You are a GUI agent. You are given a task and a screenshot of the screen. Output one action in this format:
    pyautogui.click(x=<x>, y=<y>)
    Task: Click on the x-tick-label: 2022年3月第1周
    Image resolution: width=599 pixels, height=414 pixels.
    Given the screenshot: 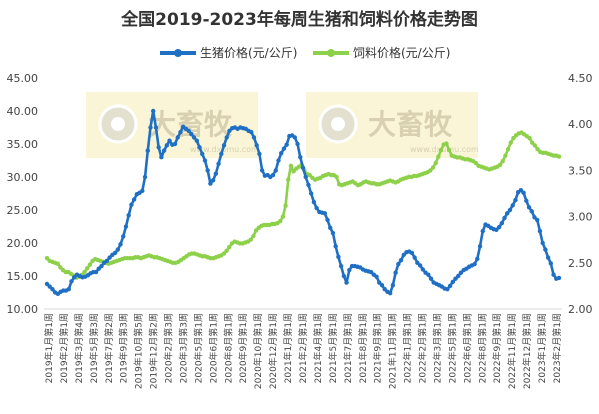 What is the action you would take?
    pyautogui.click(x=437, y=348)
    